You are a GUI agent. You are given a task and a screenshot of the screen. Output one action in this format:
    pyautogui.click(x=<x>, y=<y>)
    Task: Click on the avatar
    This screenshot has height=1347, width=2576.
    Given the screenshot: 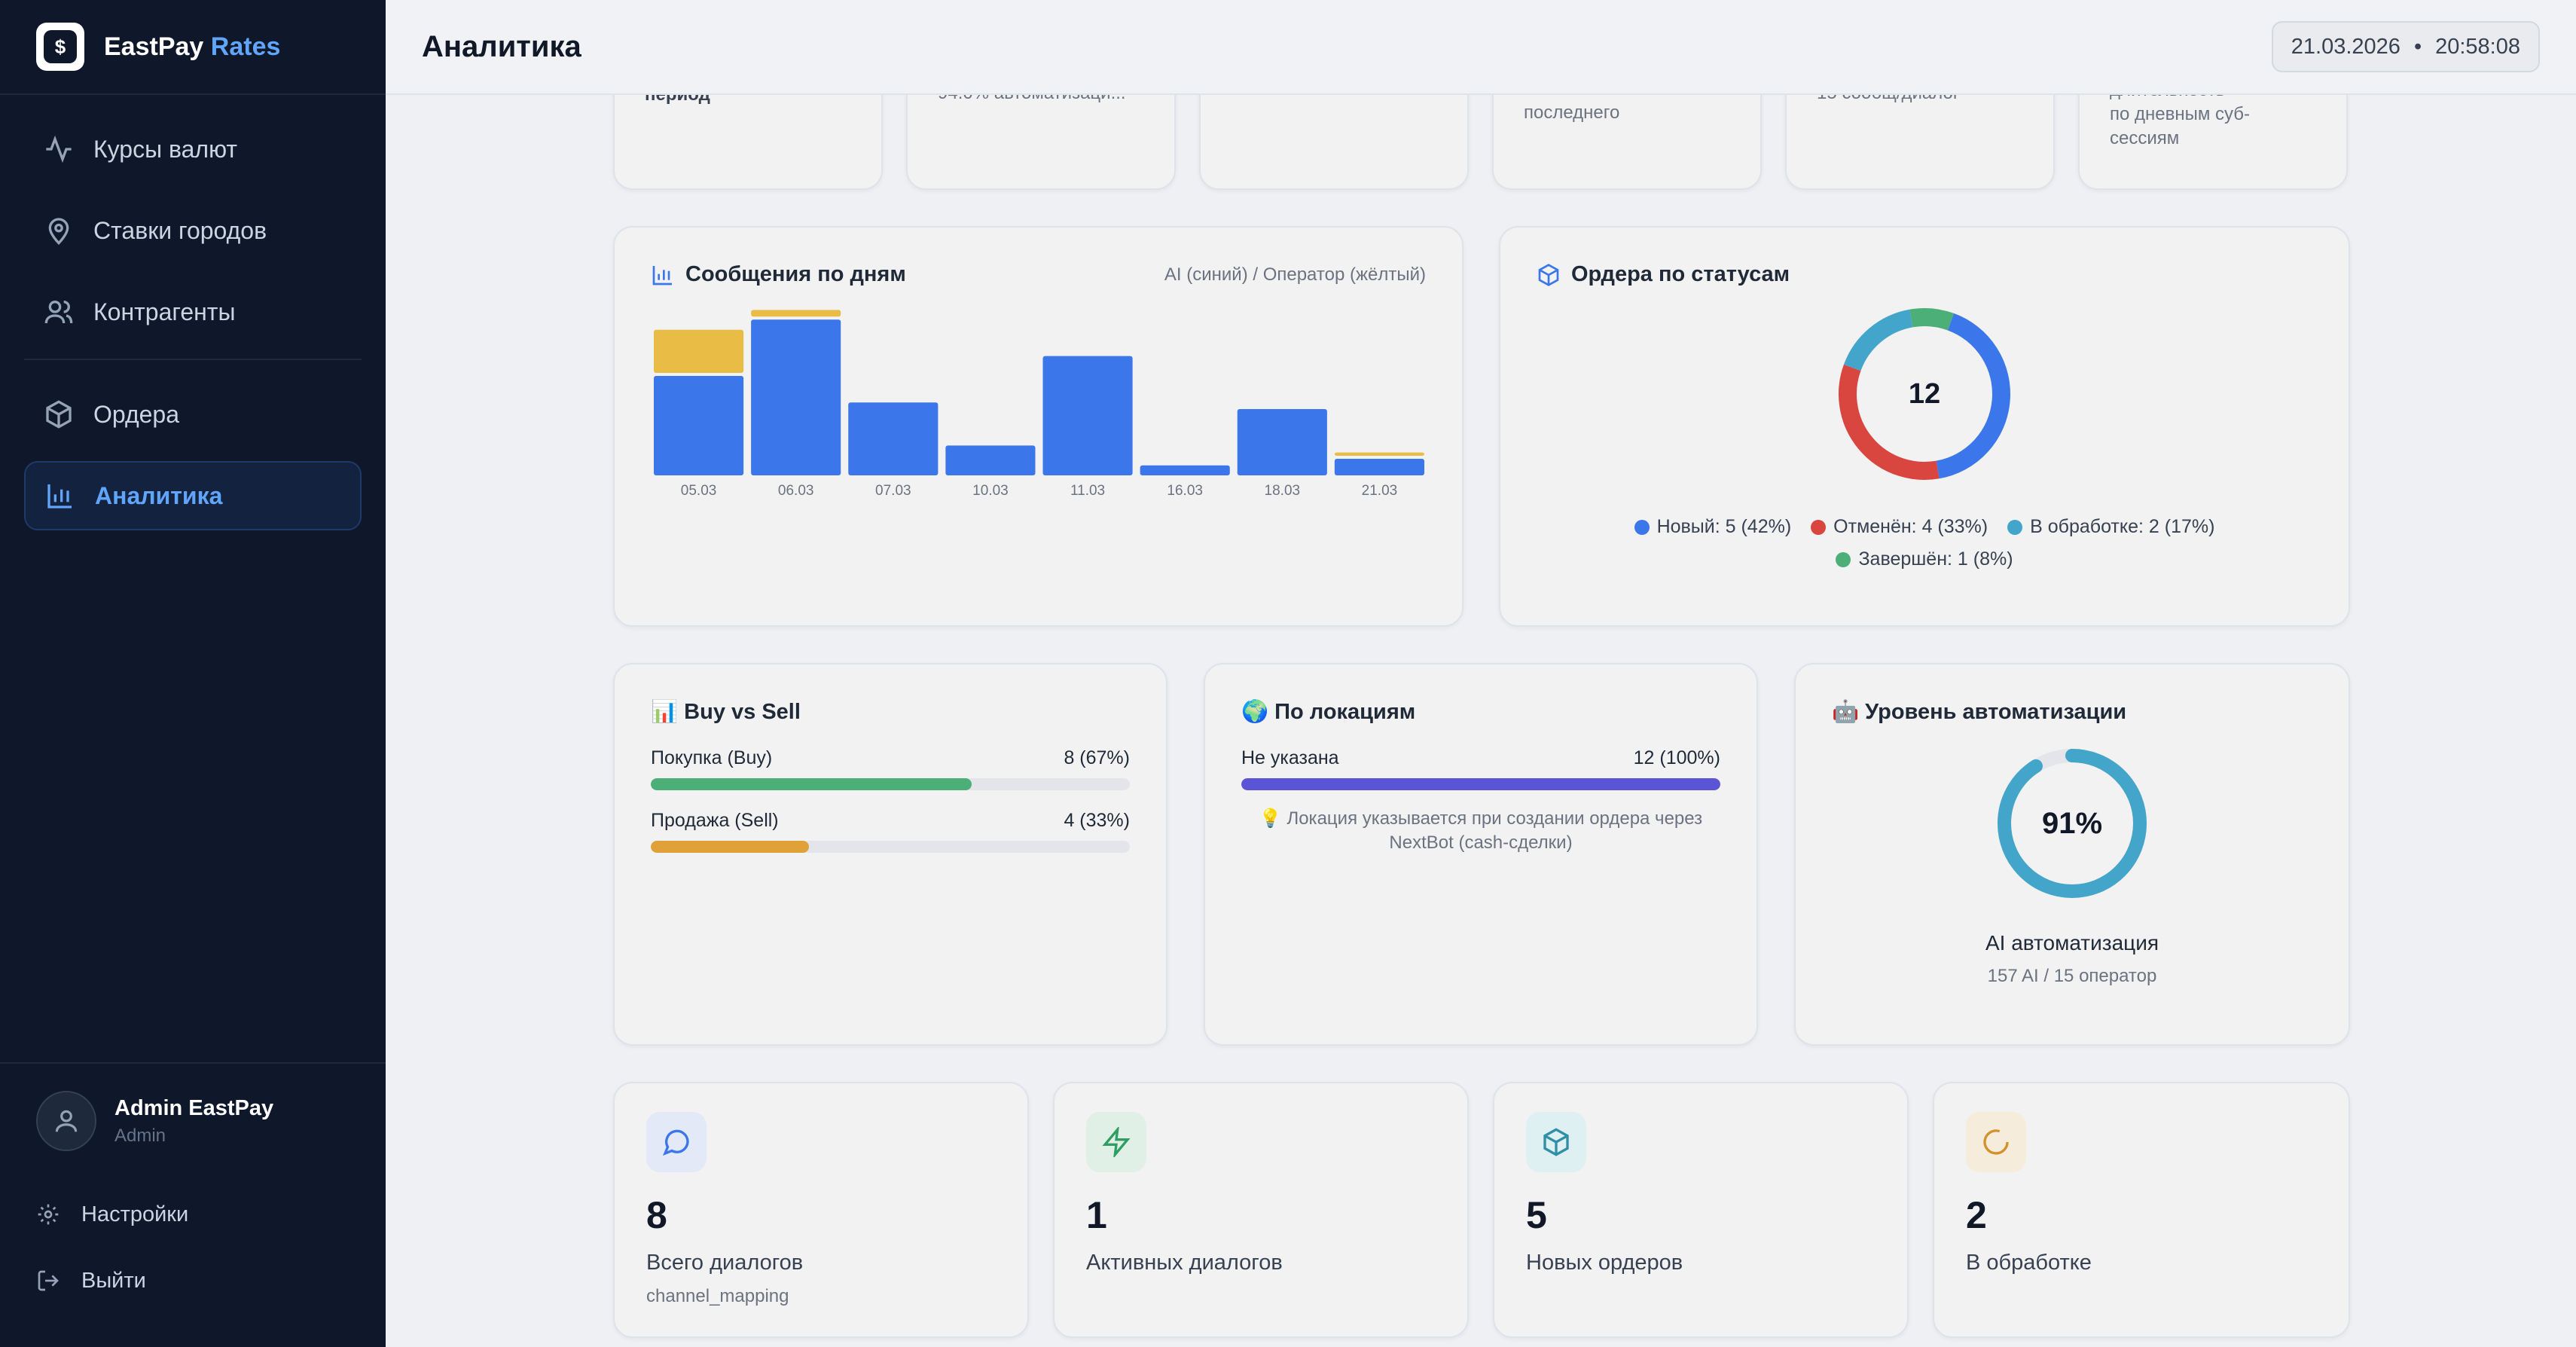 What is the action you would take?
    pyautogui.click(x=66, y=1121)
    